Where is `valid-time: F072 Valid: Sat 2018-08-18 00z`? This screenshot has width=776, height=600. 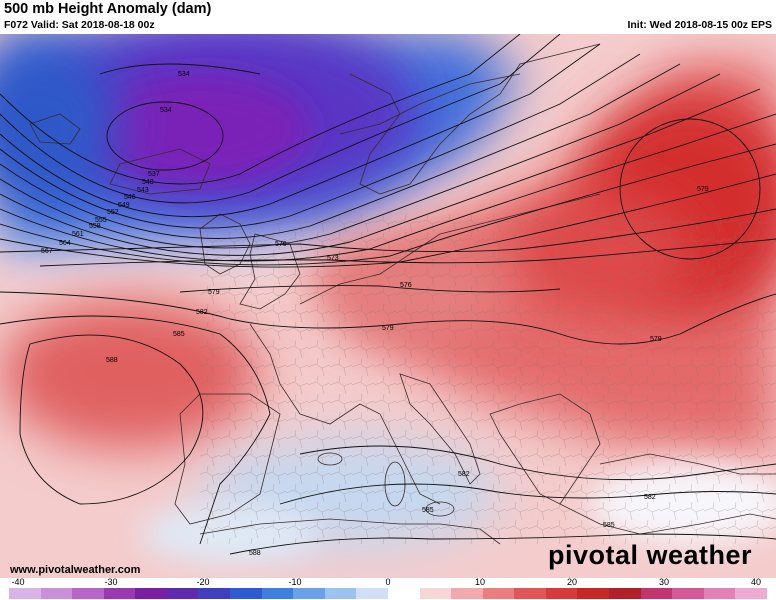 valid-time: F072 Valid: Sat 2018-08-18 00z is located at coordinates (79, 25).